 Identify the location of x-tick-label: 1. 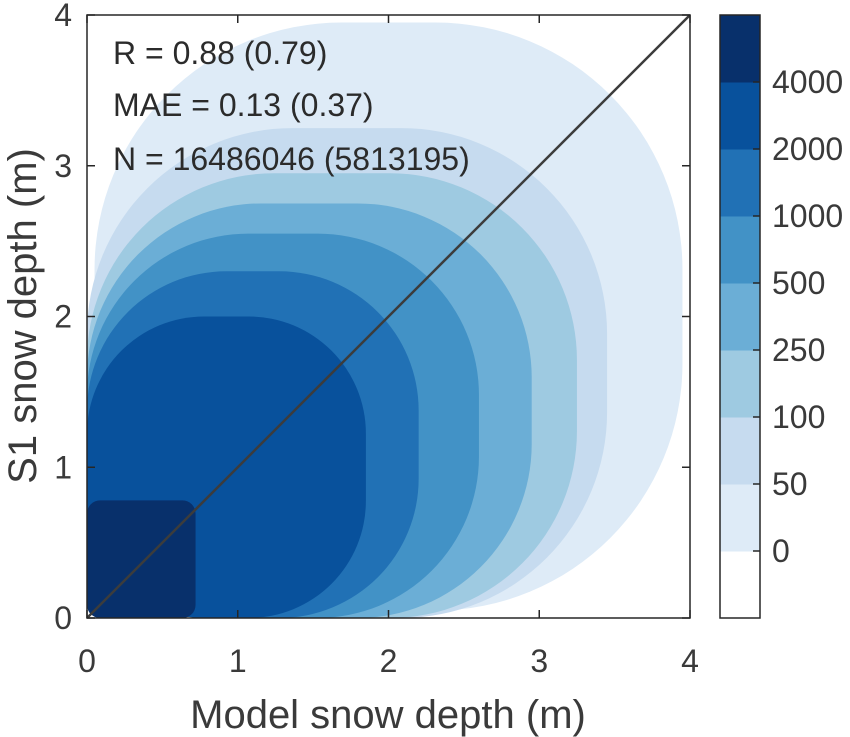
(238, 661).